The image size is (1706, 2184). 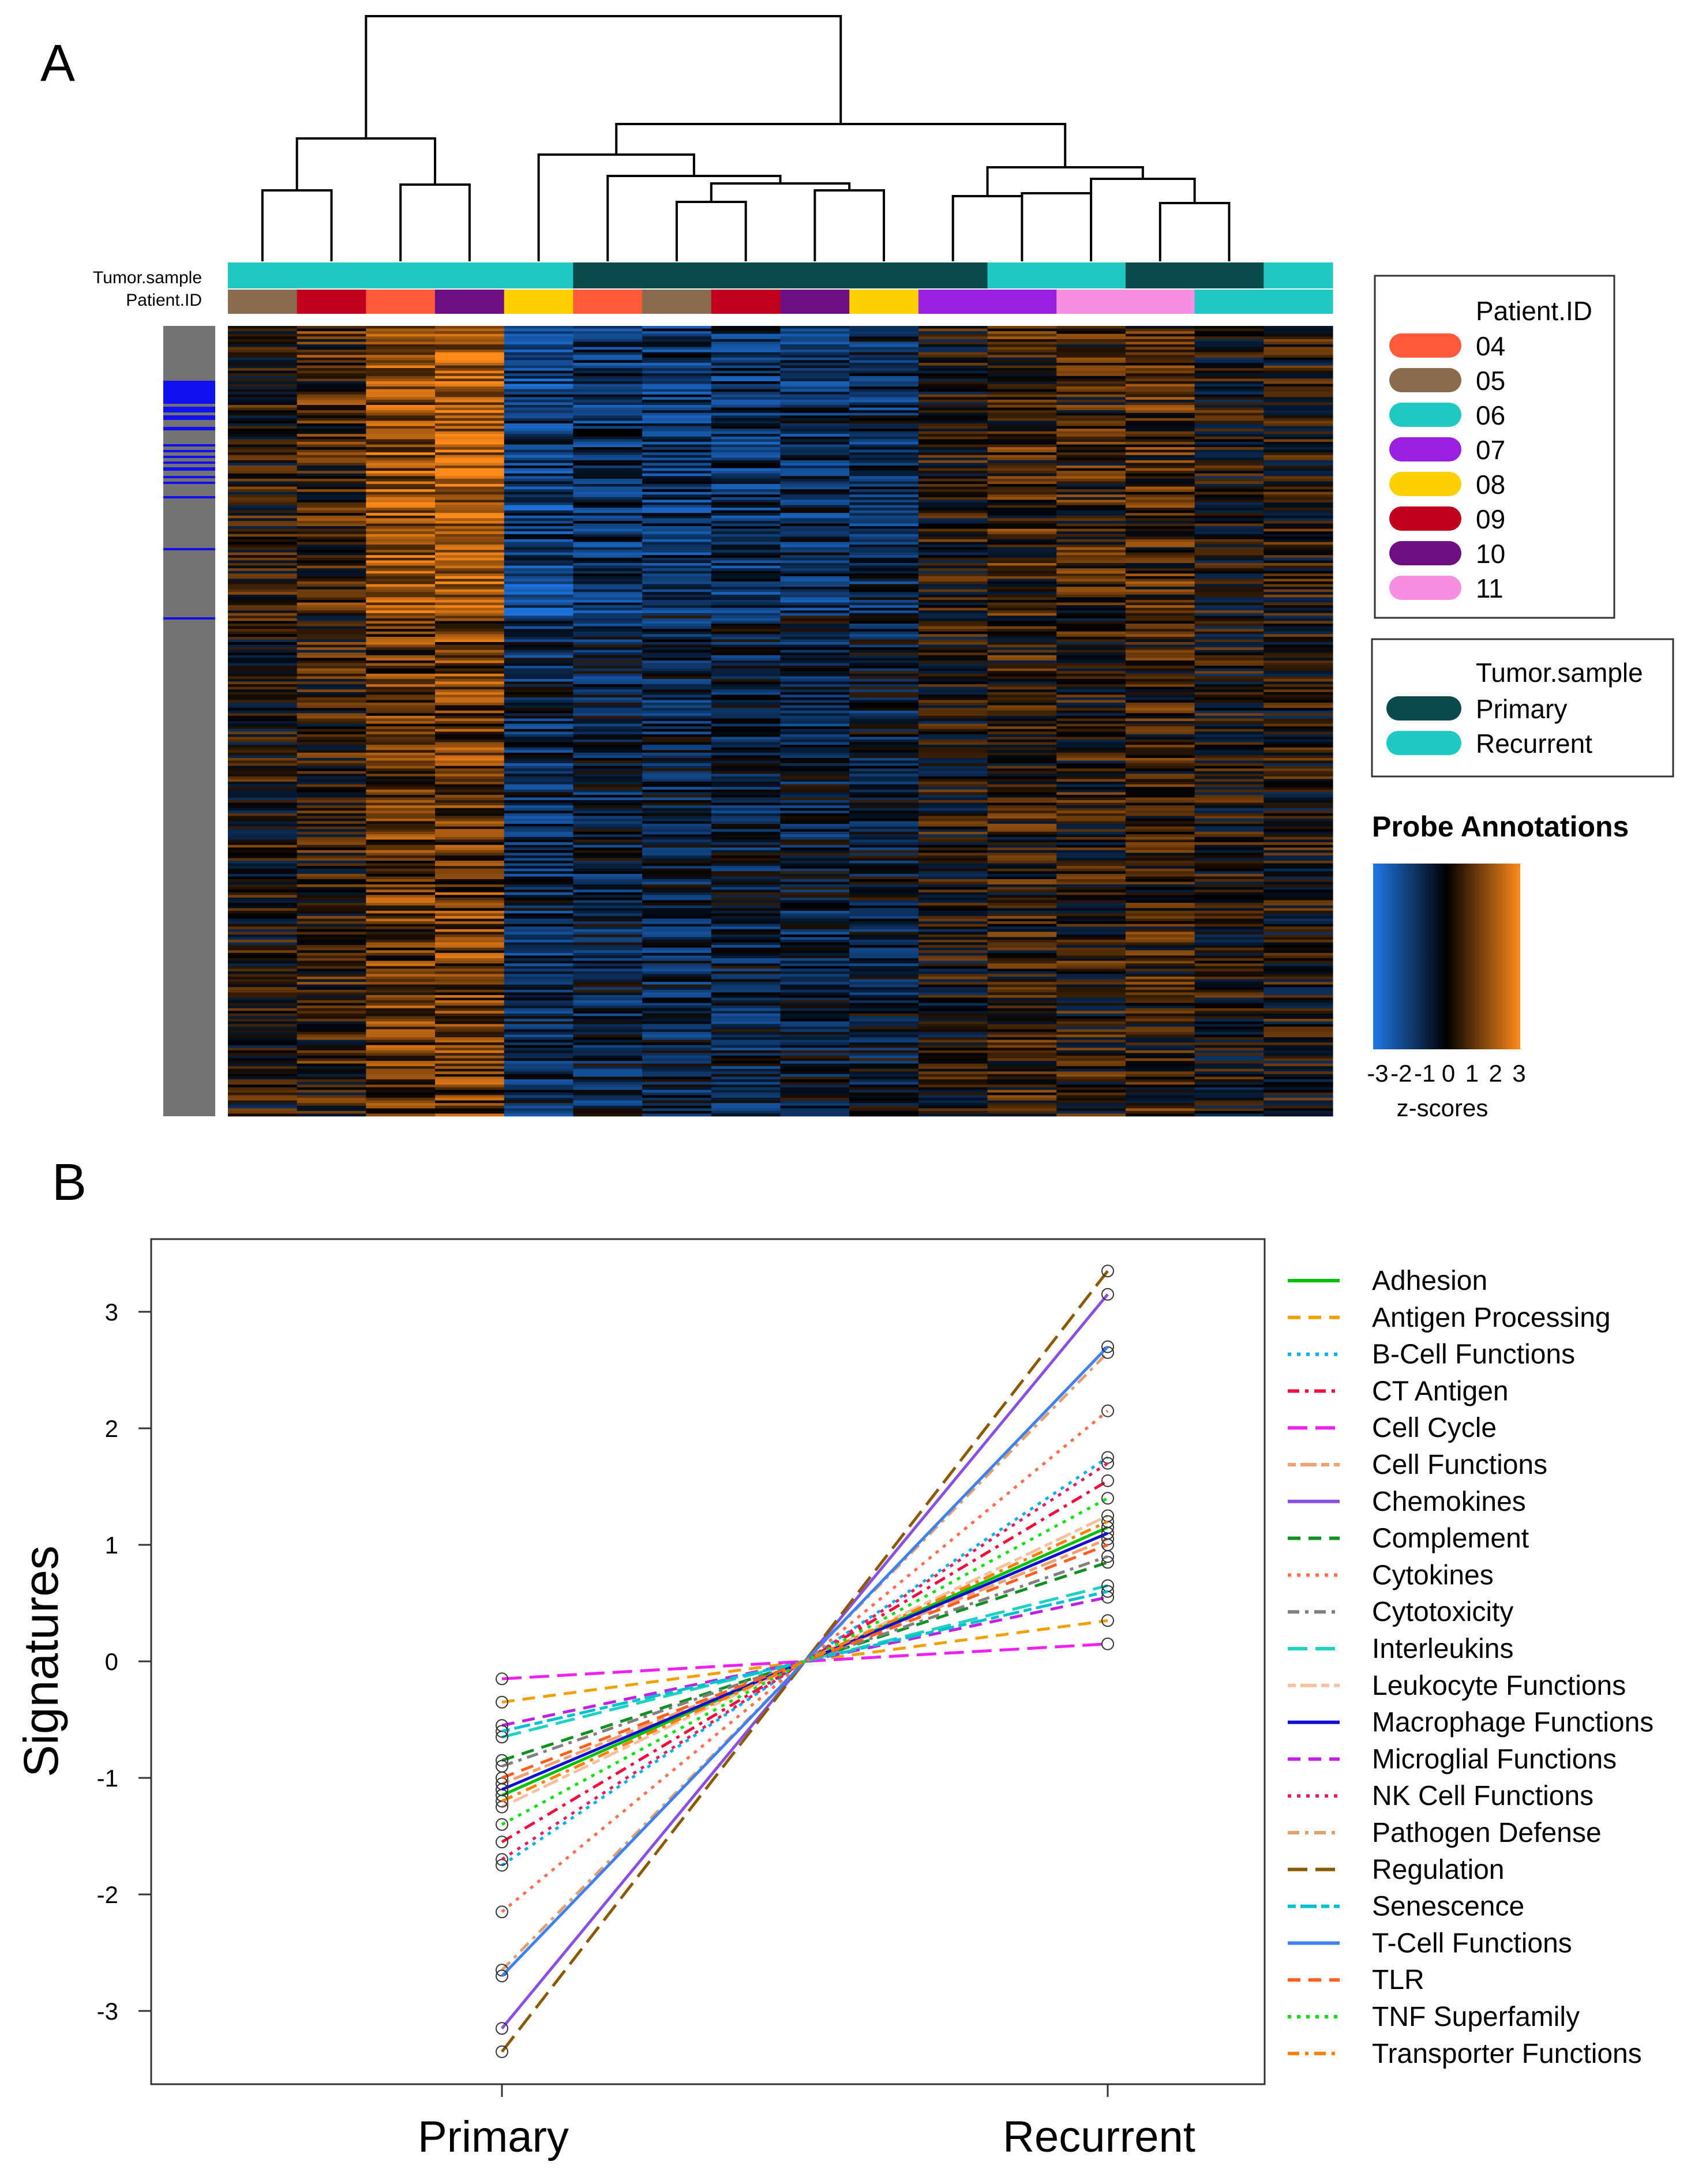 I want to click on legend-label: Cell Functions, so click(x=1460, y=1465).